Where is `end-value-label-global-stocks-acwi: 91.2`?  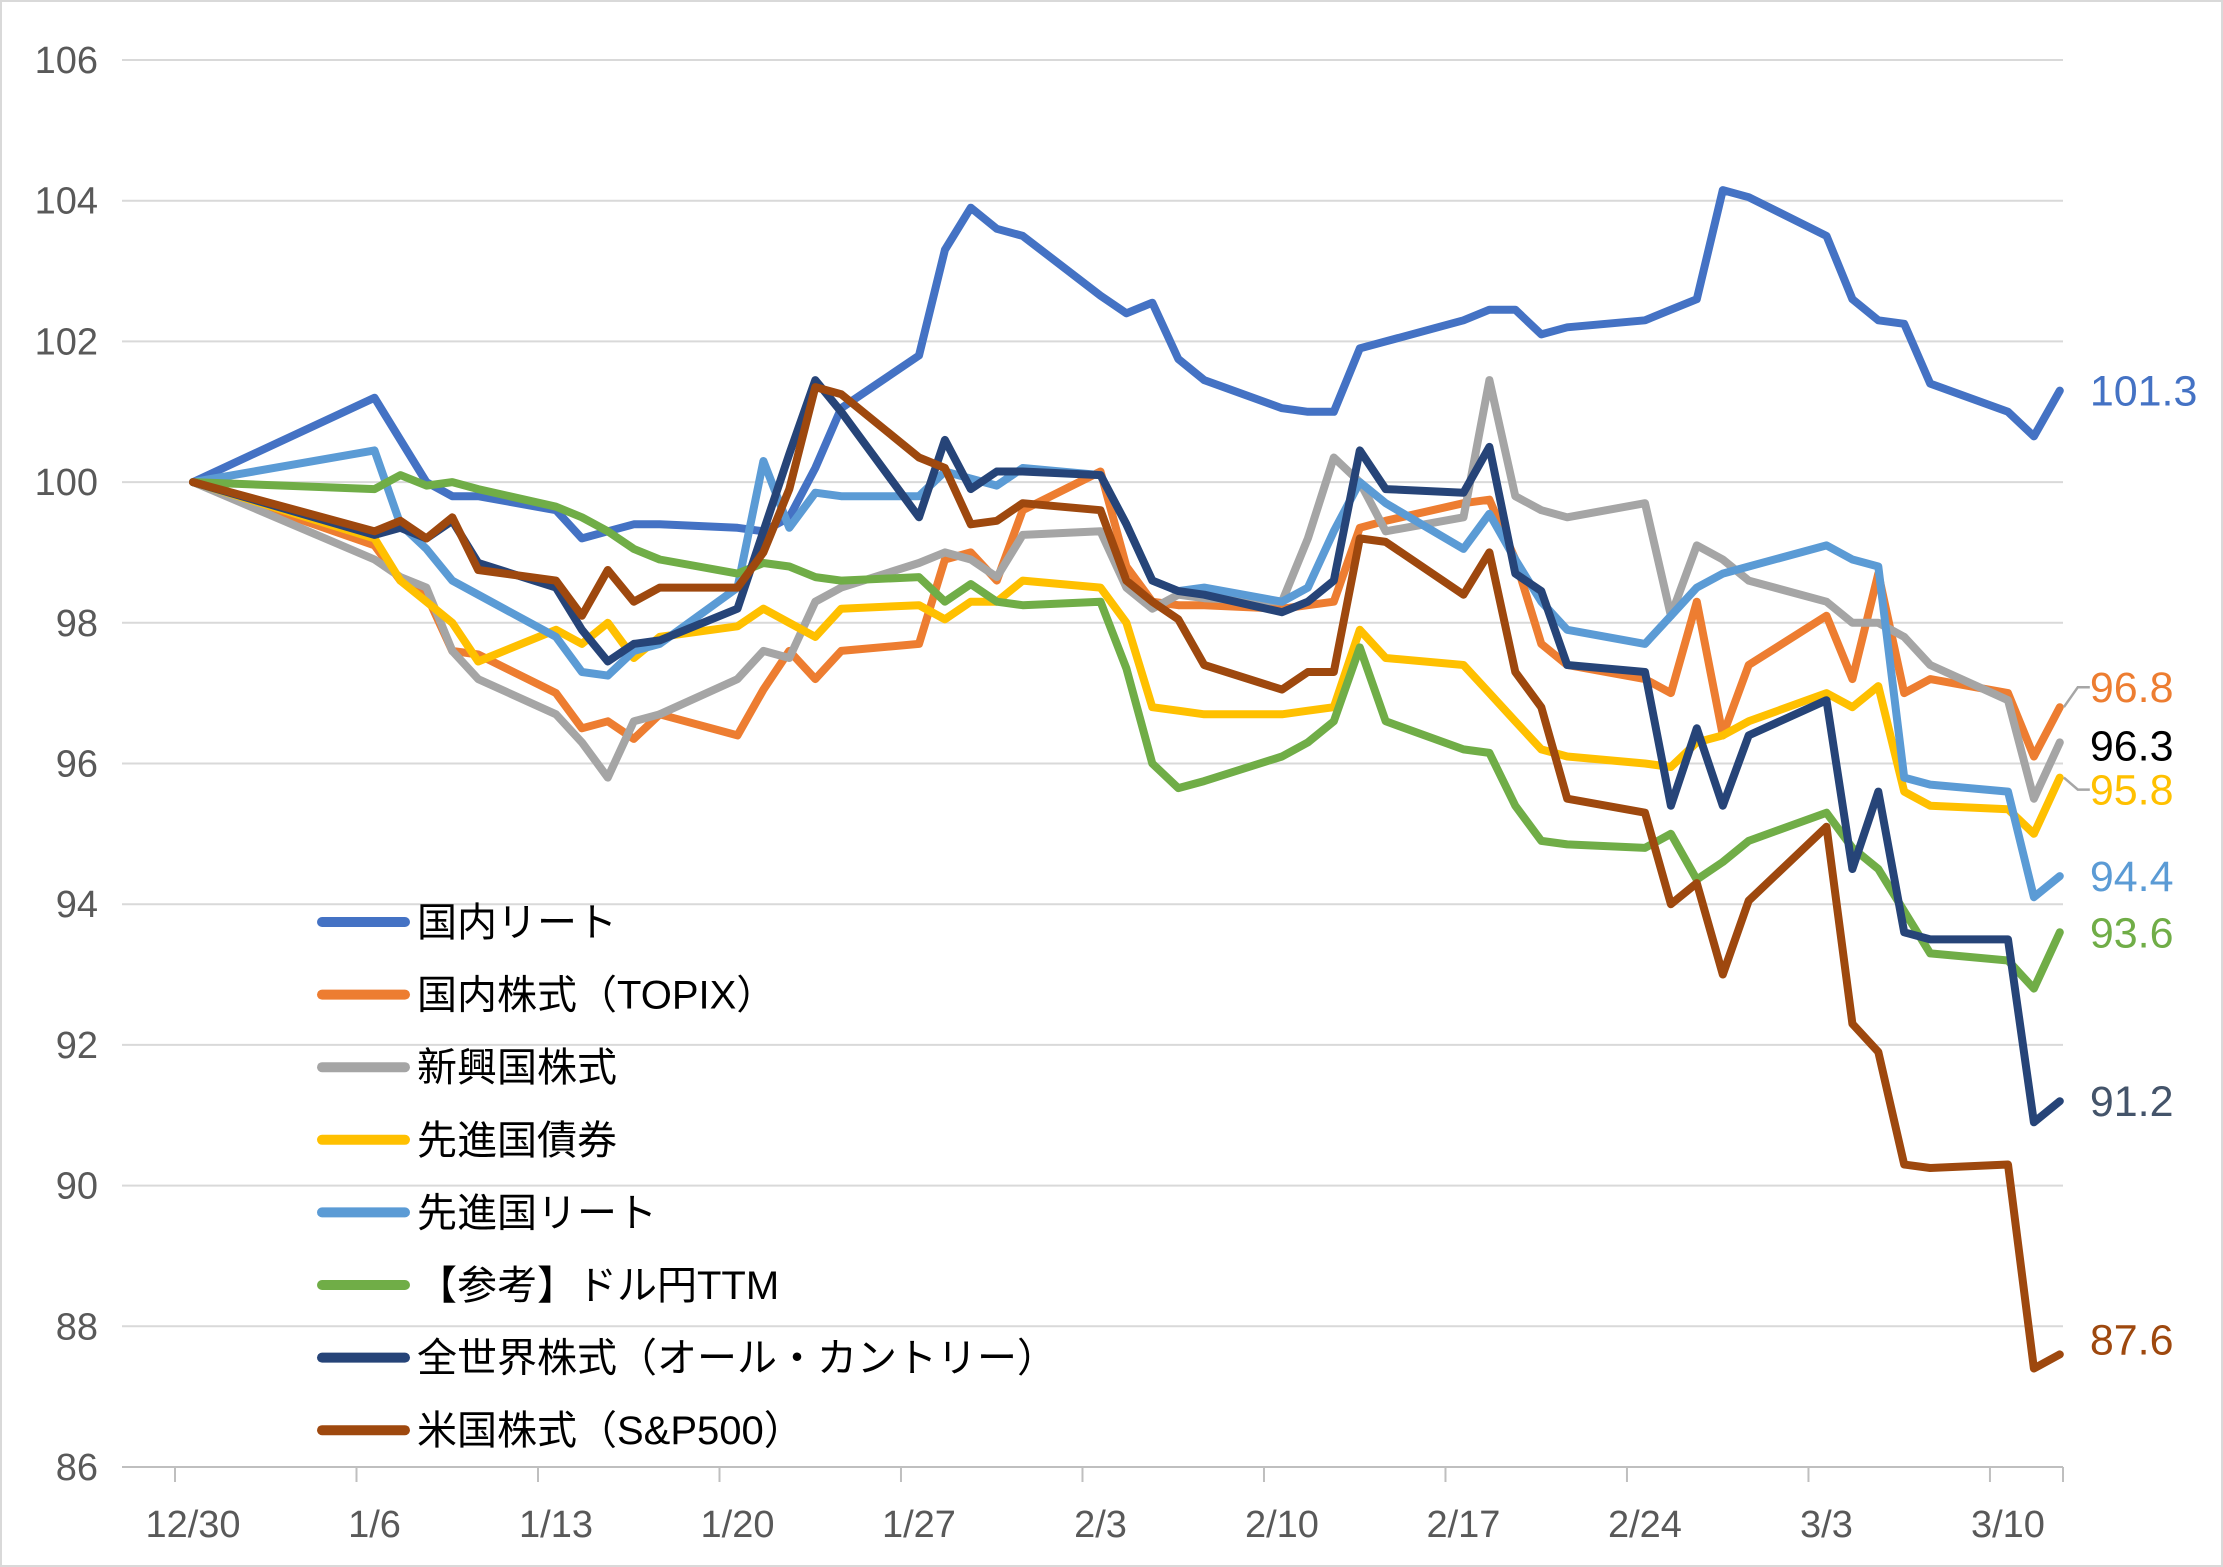 end-value-label-global-stocks-acwi: 91.2 is located at coordinates (2132, 1102).